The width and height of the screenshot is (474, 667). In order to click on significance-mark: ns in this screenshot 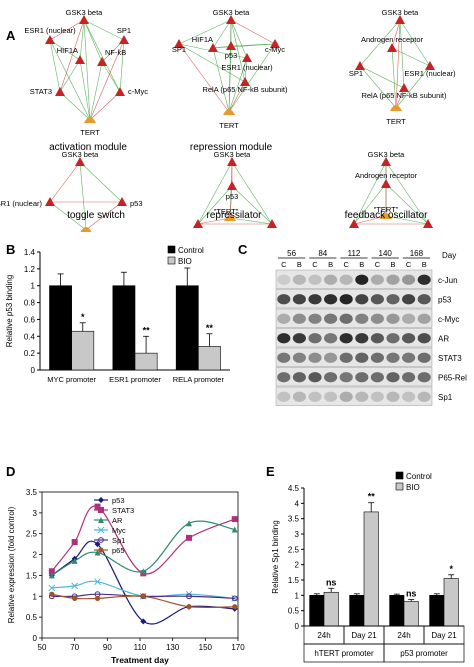, I will do `click(411, 594)`.